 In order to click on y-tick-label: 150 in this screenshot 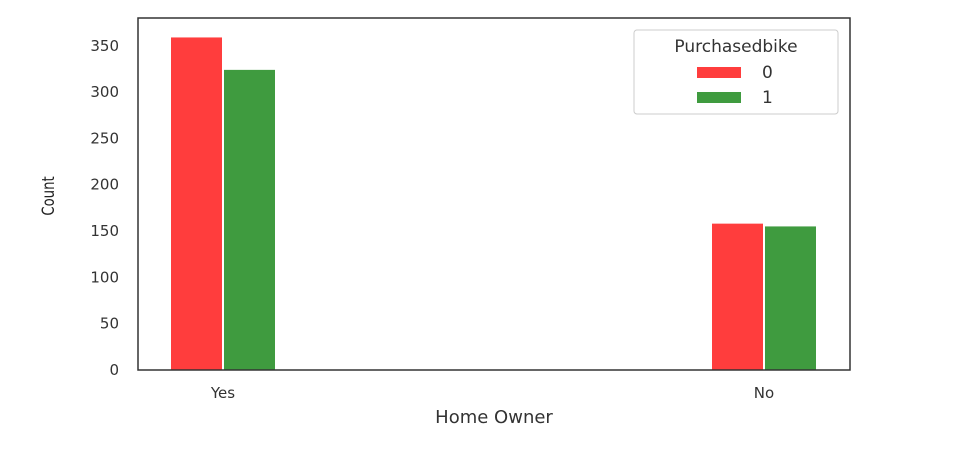, I will do `click(104, 231)`.